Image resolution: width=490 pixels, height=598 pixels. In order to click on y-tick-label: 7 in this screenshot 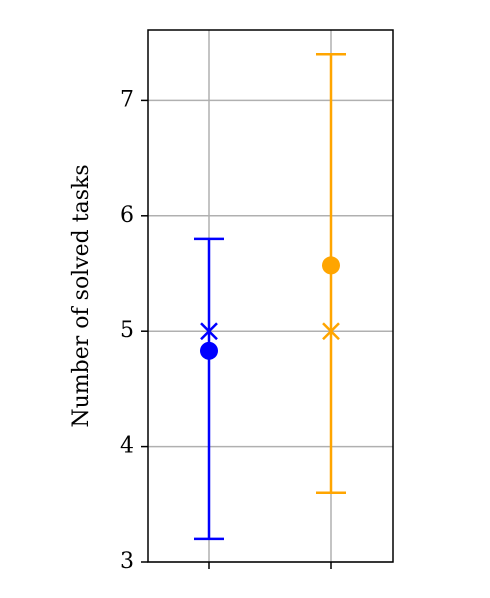, I will do `click(127, 99)`.